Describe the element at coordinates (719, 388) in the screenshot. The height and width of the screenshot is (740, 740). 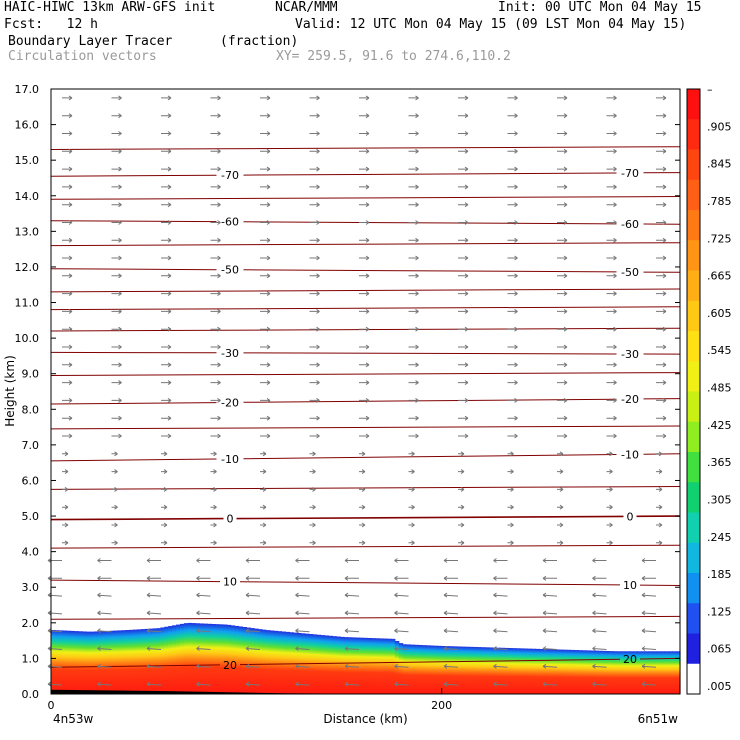
I see `colorbar-label: .485` at that location.